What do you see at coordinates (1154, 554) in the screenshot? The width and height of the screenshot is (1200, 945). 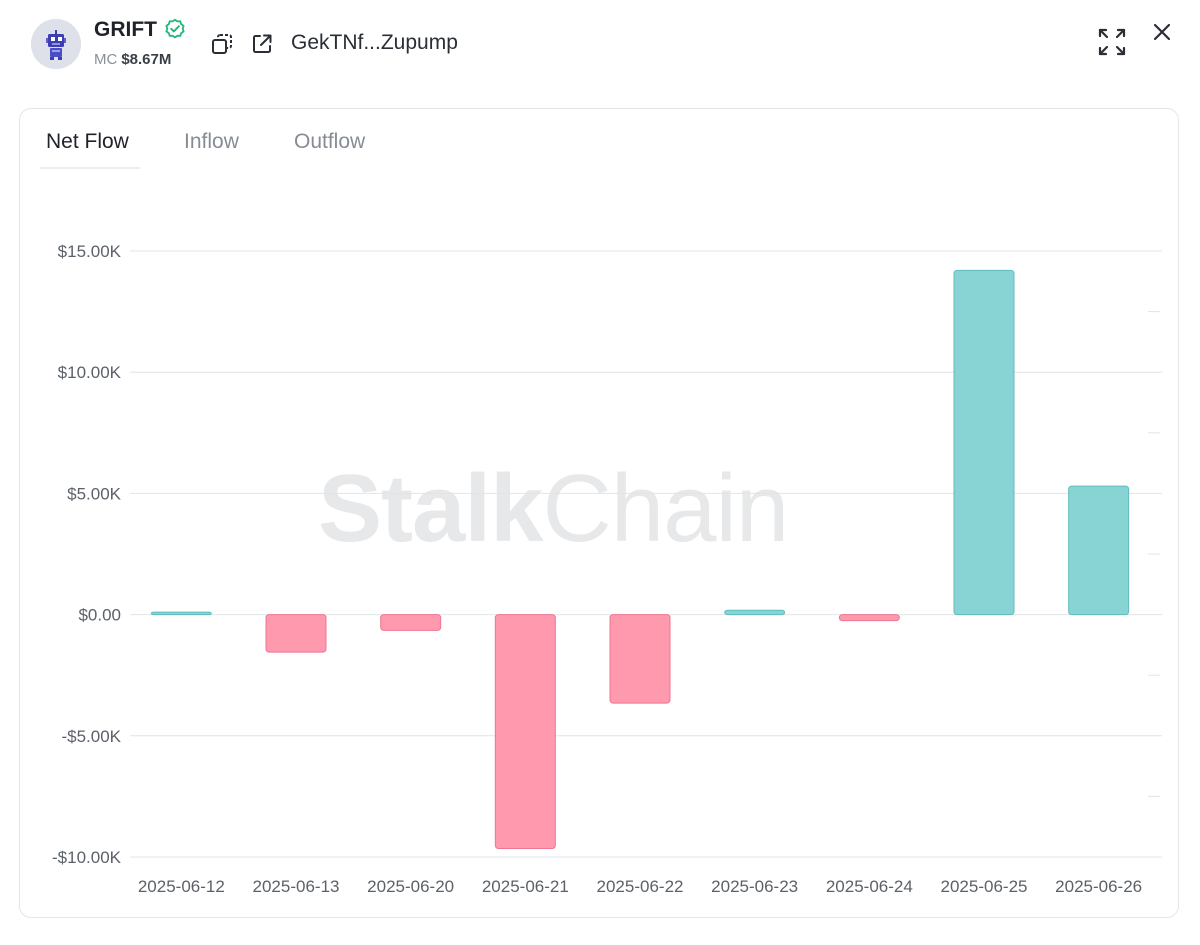 I see `right-axis-minor-ticks` at bounding box center [1154, 554].